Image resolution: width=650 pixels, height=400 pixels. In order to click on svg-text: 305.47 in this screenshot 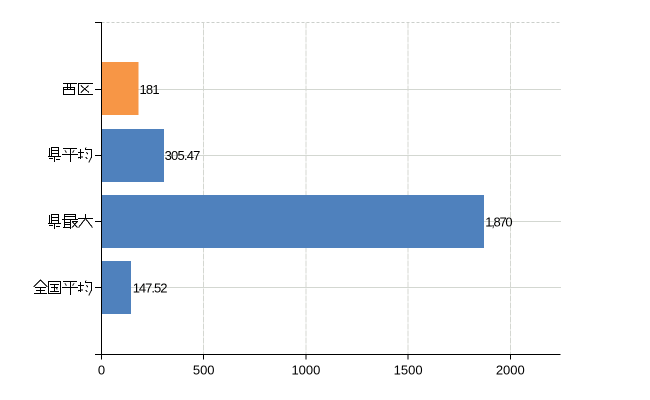, I will do `click(183, 155)`.